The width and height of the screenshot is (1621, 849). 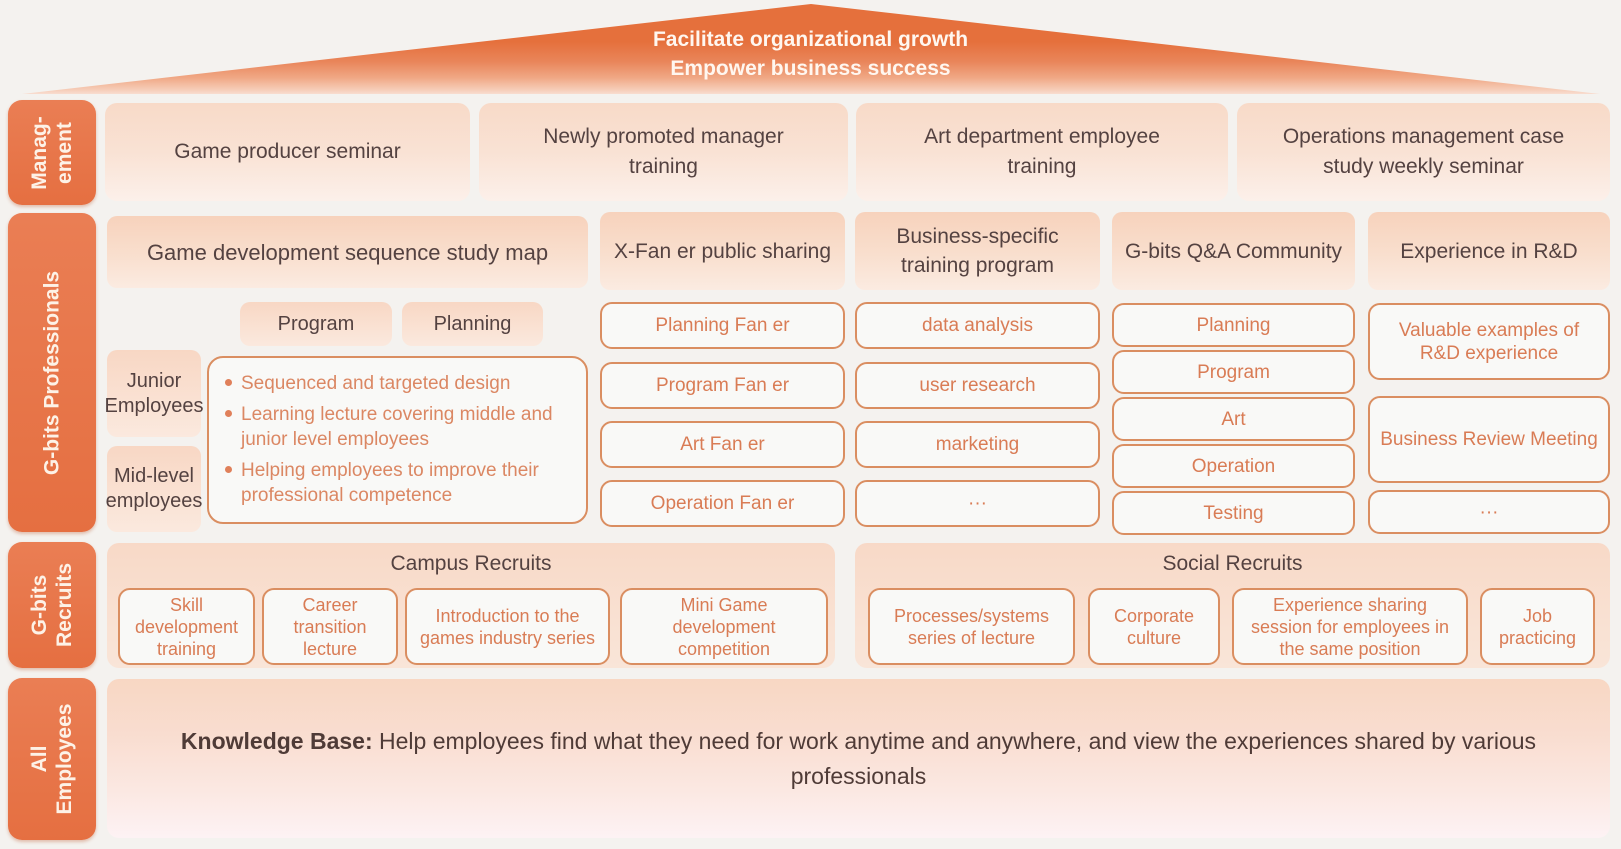 What do you see at coordinates (316, 324) in the screenshot?
I see `track-box-program: Program` at bounding box center [316, 324].